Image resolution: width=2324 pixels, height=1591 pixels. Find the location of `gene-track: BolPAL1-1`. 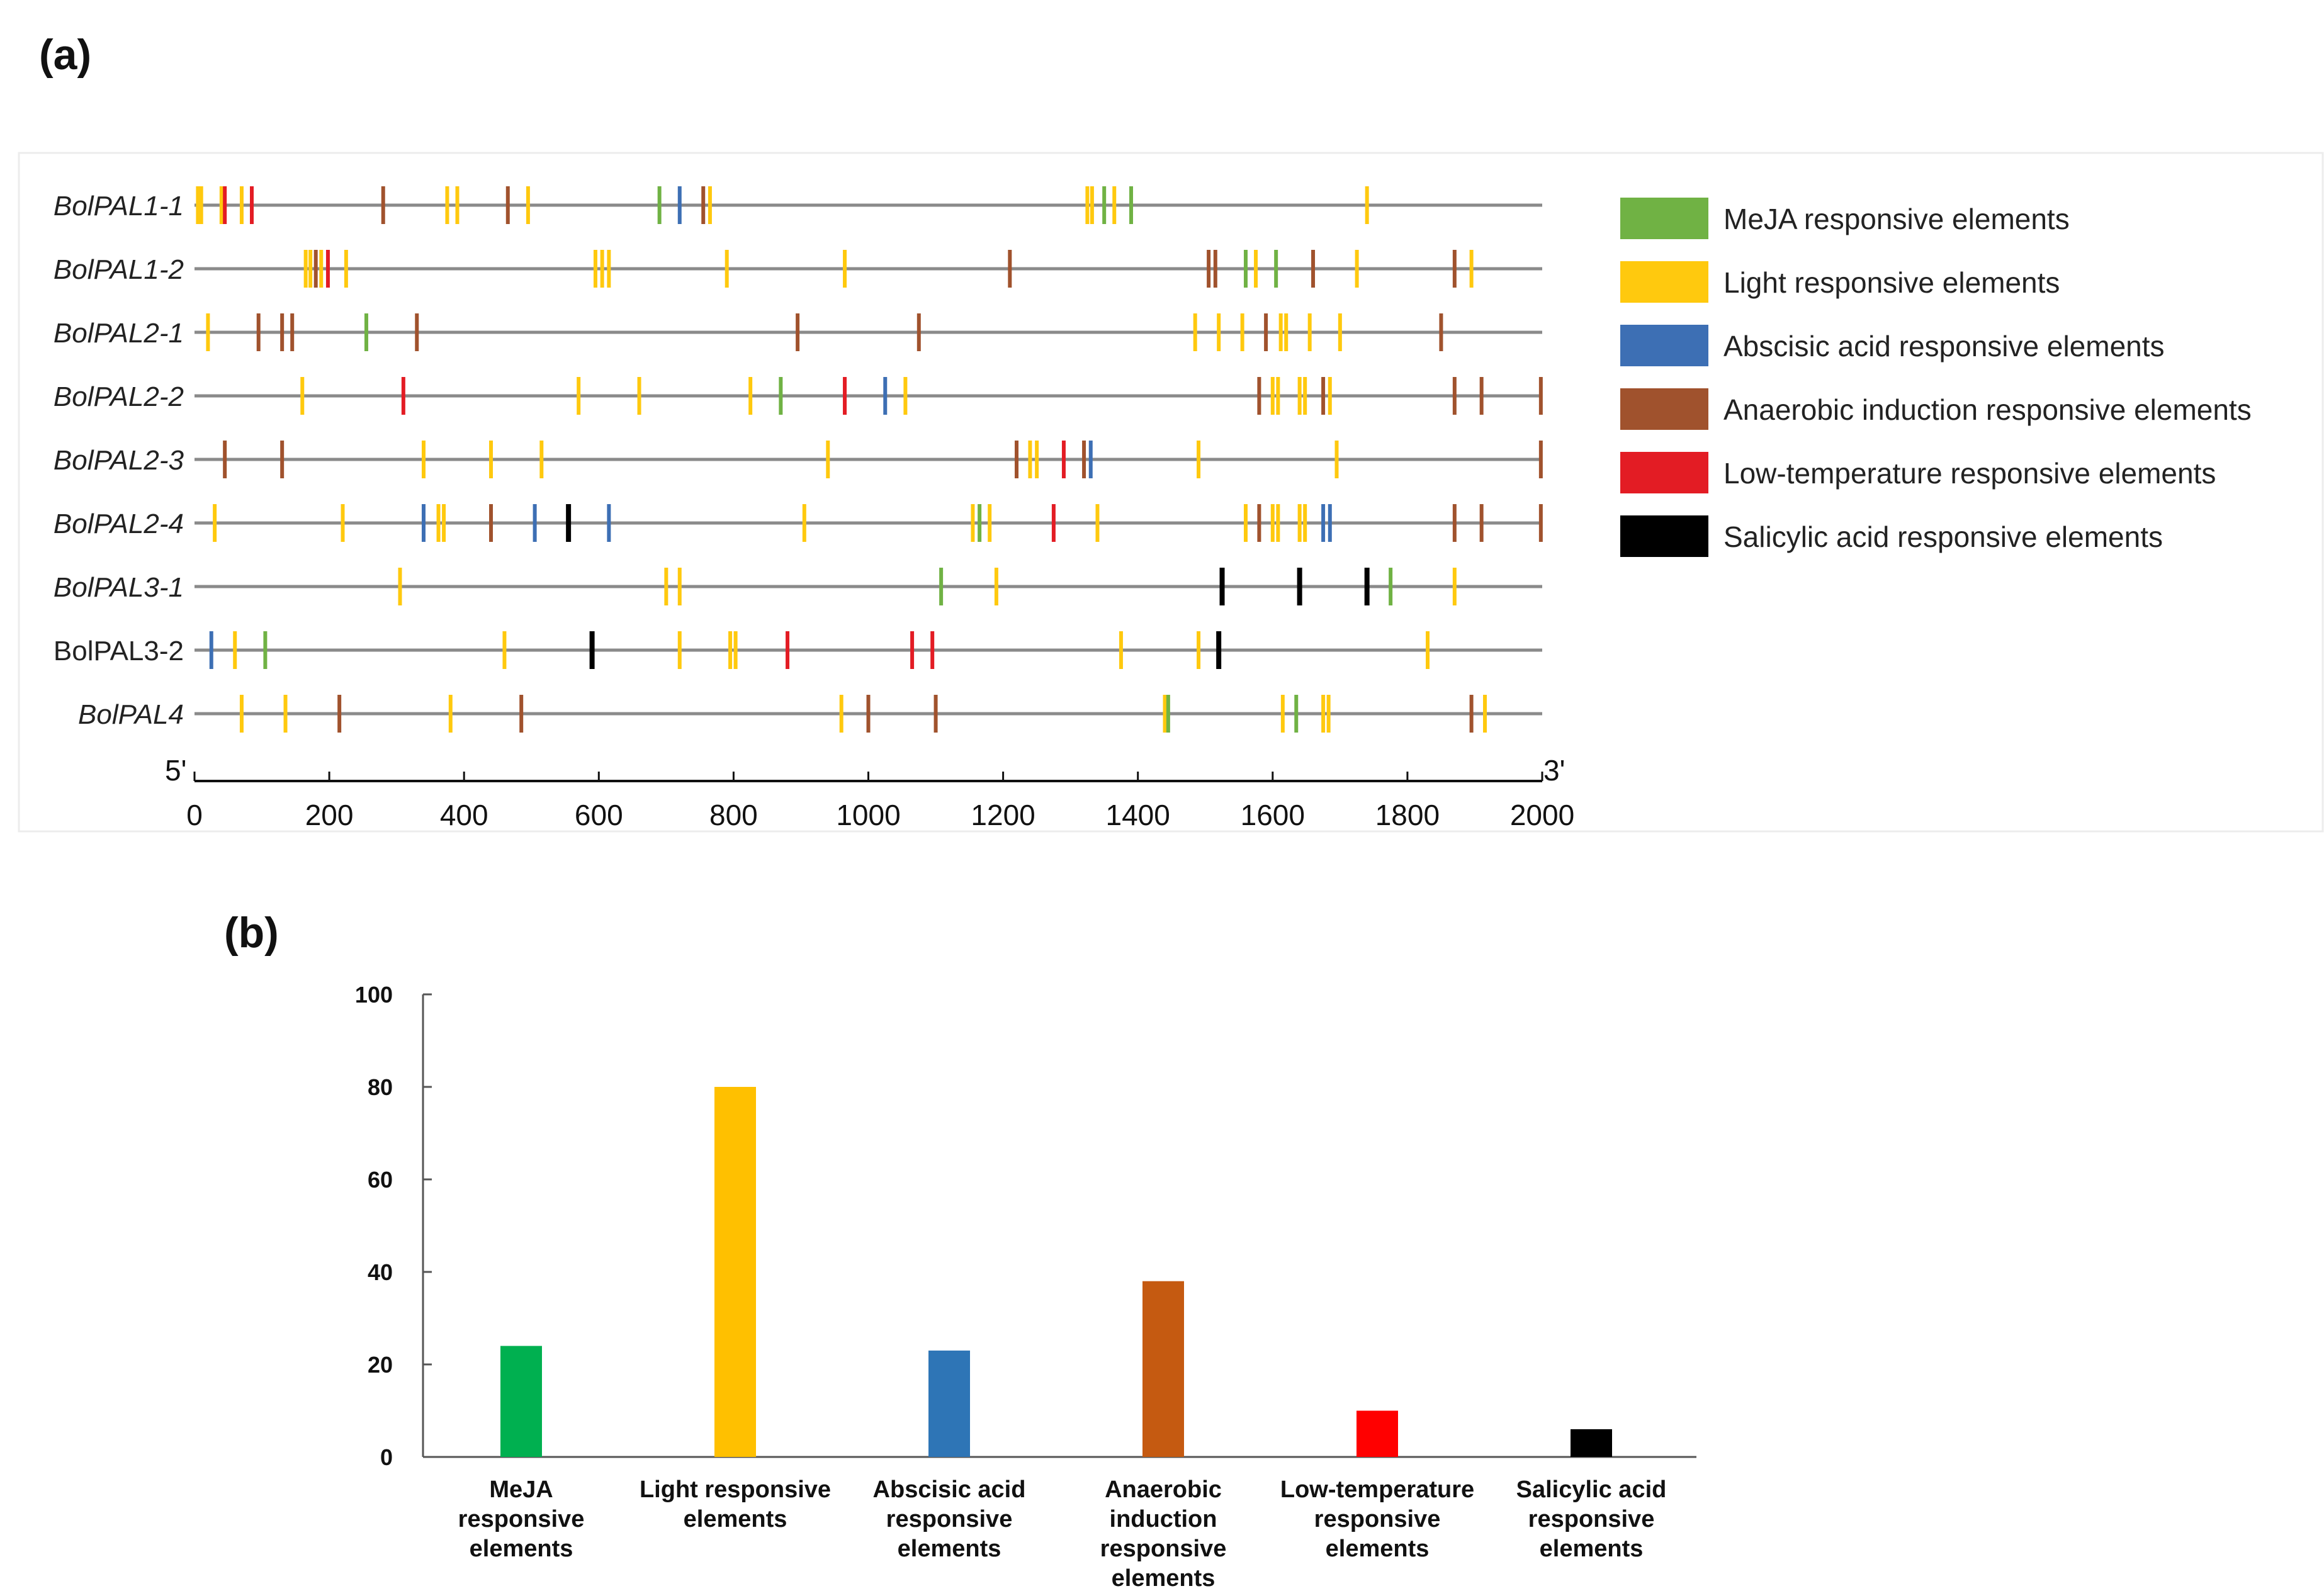

gene-track: BolPAL1-1 is located at coordinates (798, 205).